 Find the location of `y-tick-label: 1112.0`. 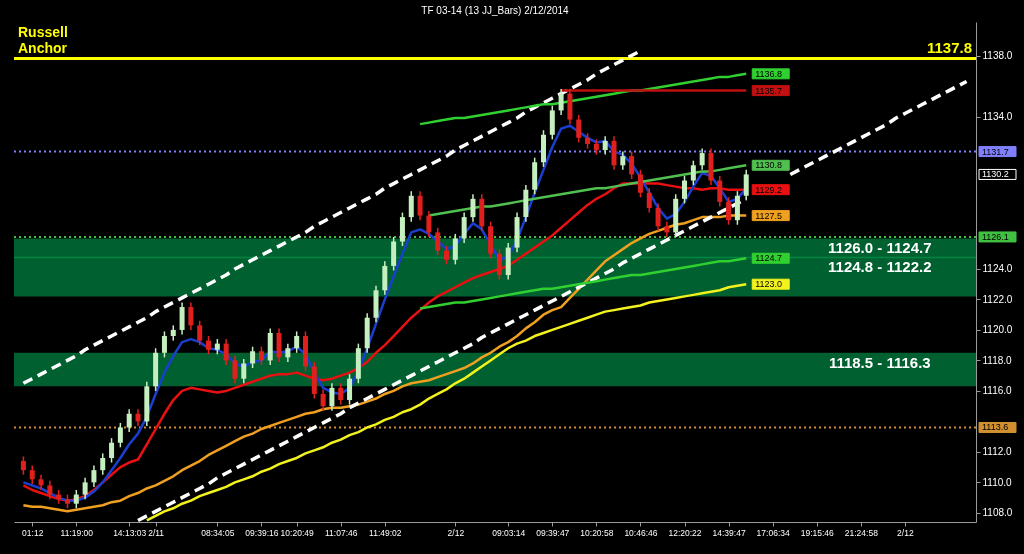

y-tick-label: 1112.0 is located at coordinates (997, 452).